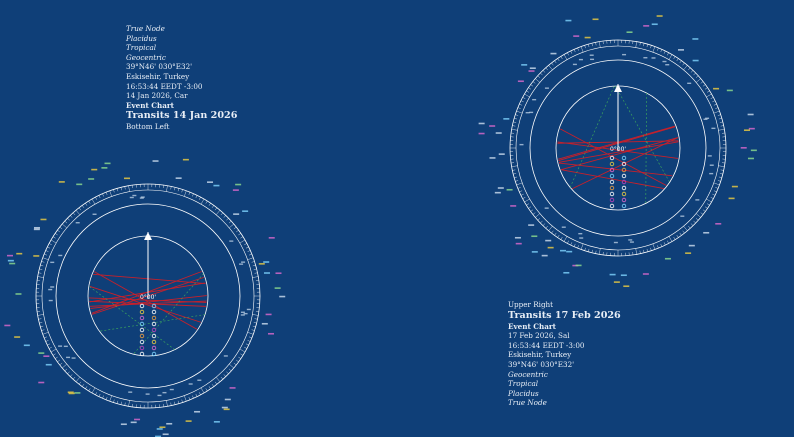  Describe the element at coordinates (532, 326) in the screenshot. I see `info-line: Event Chart` at that location.